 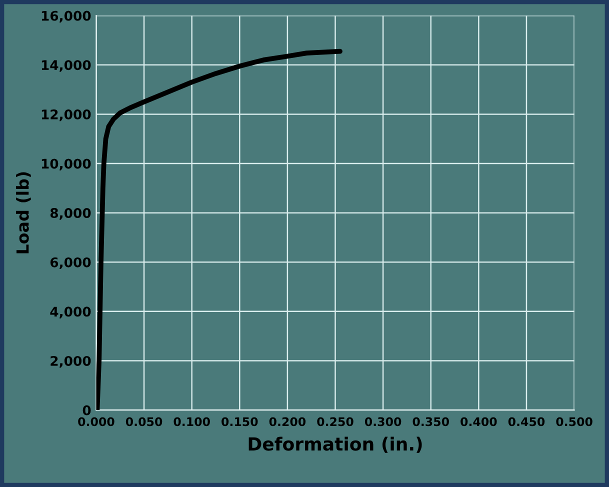 I want to click on y-tick-label: 10,000, so click(x=66, y=164).